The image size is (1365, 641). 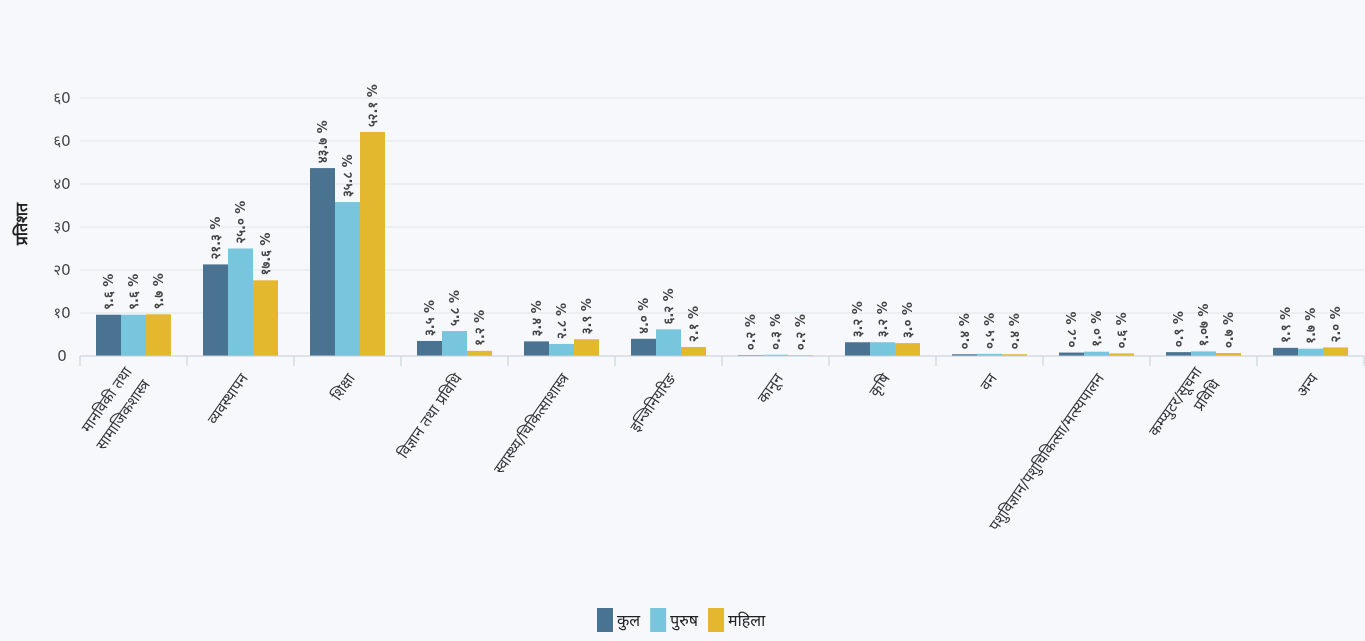 I want to click on x-category-label-line: व्यवस्थापन, so click(x=228, y=398).